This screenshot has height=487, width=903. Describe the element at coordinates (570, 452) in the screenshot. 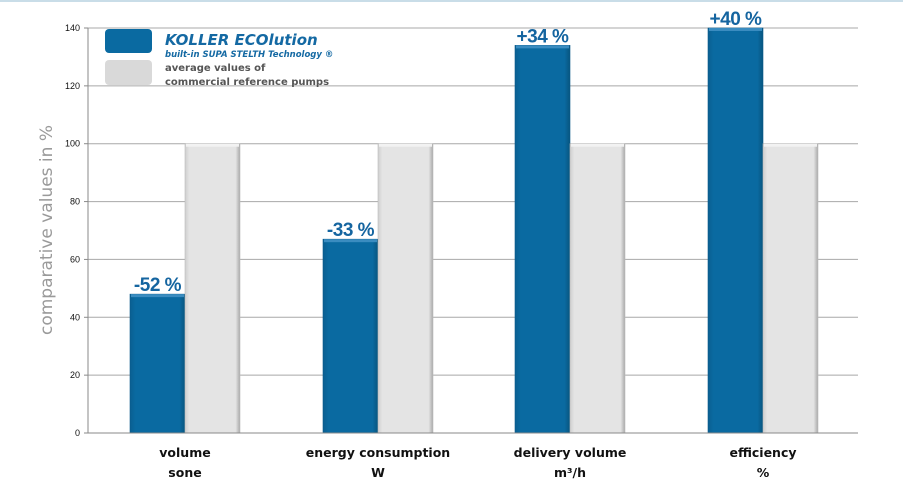

I see `x-category-label: delivery volume` at that location.